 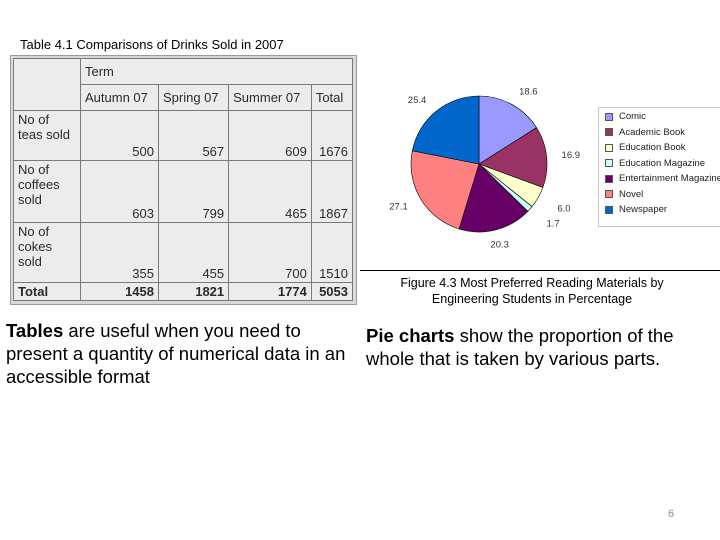 I want to click on tables-term: Tables, so click(x=35, y=330).